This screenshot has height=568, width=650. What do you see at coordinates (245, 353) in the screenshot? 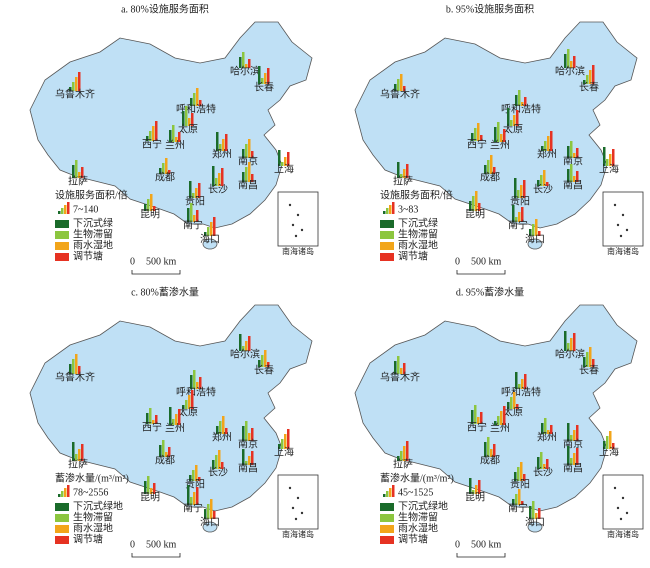
I see `city-label: 哈尔滨` at bounding box center [245, 353].